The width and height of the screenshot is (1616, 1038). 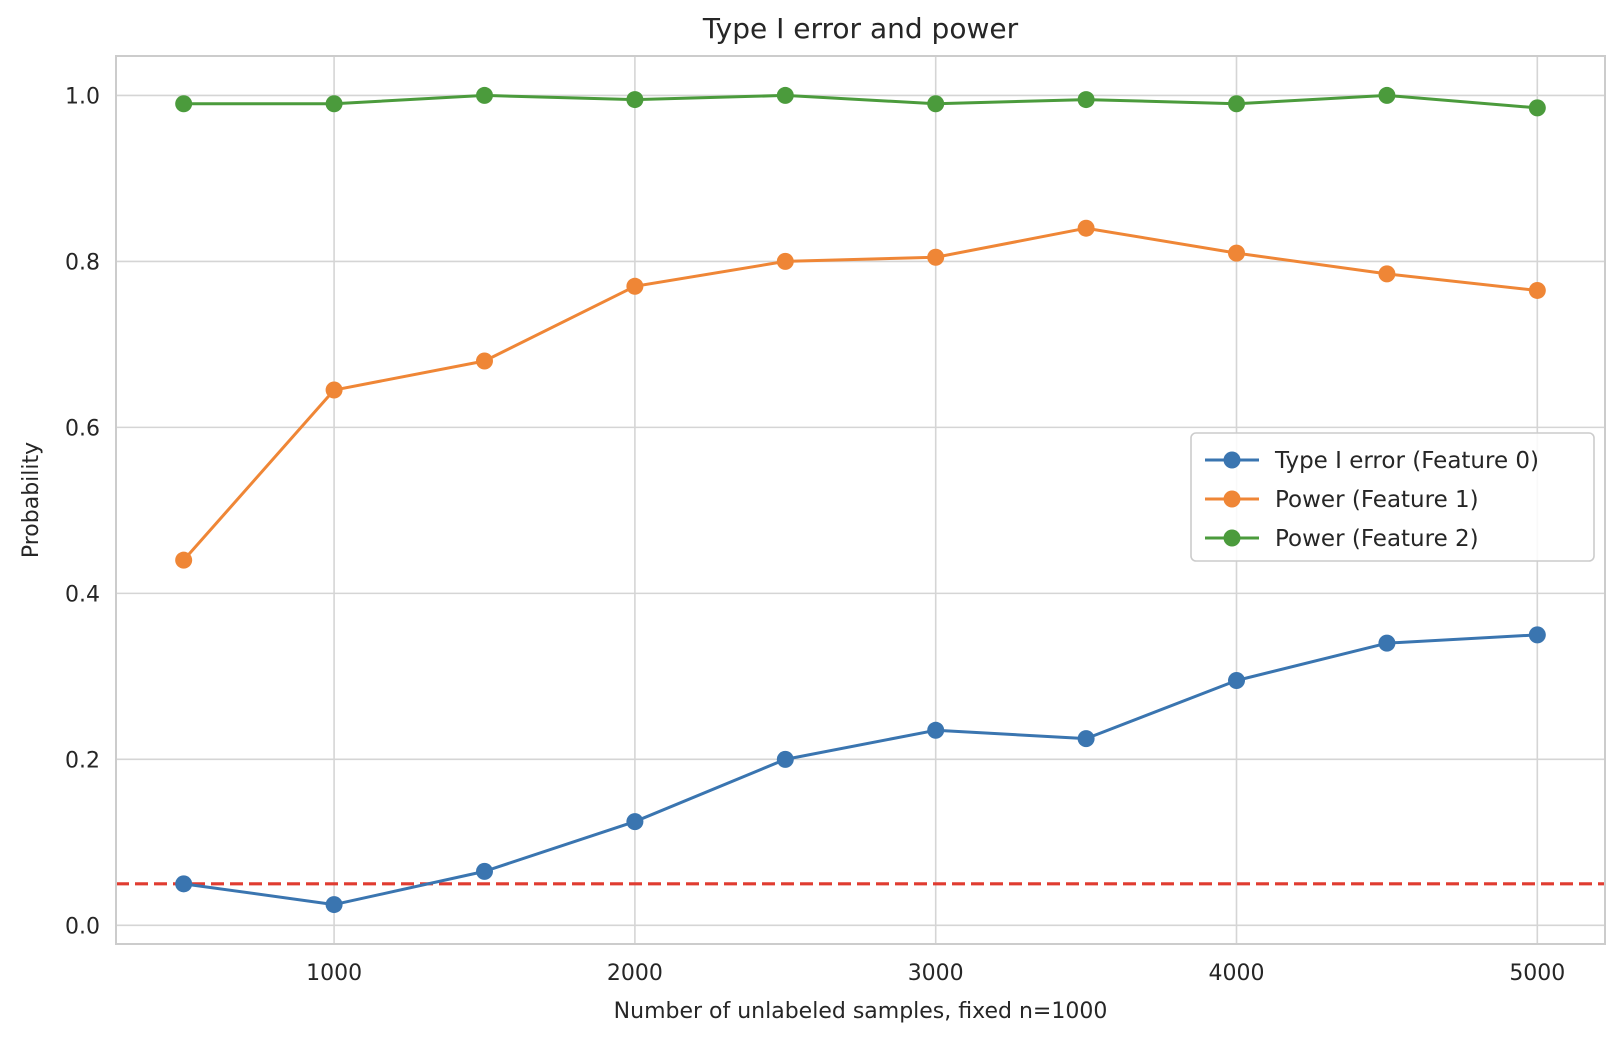 What do you see at coordinates (860, 28) in the screenshot?
I see `chart-title: Type I error and power` at bounding box center [860, 28].